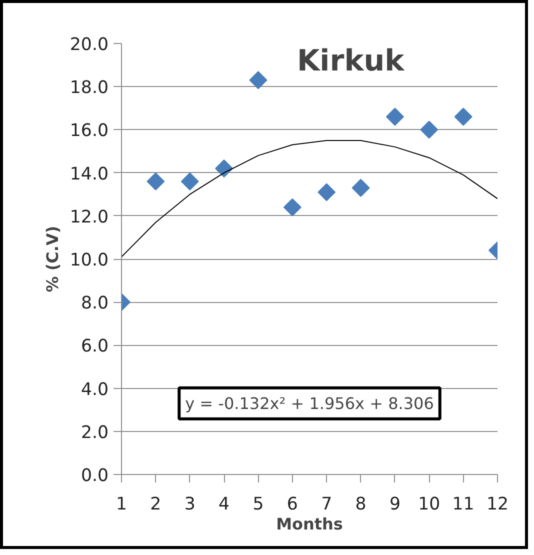 This screenshot has width=534, height=555. I want to click on y-tick-label: 16.0, so click(89, 131).